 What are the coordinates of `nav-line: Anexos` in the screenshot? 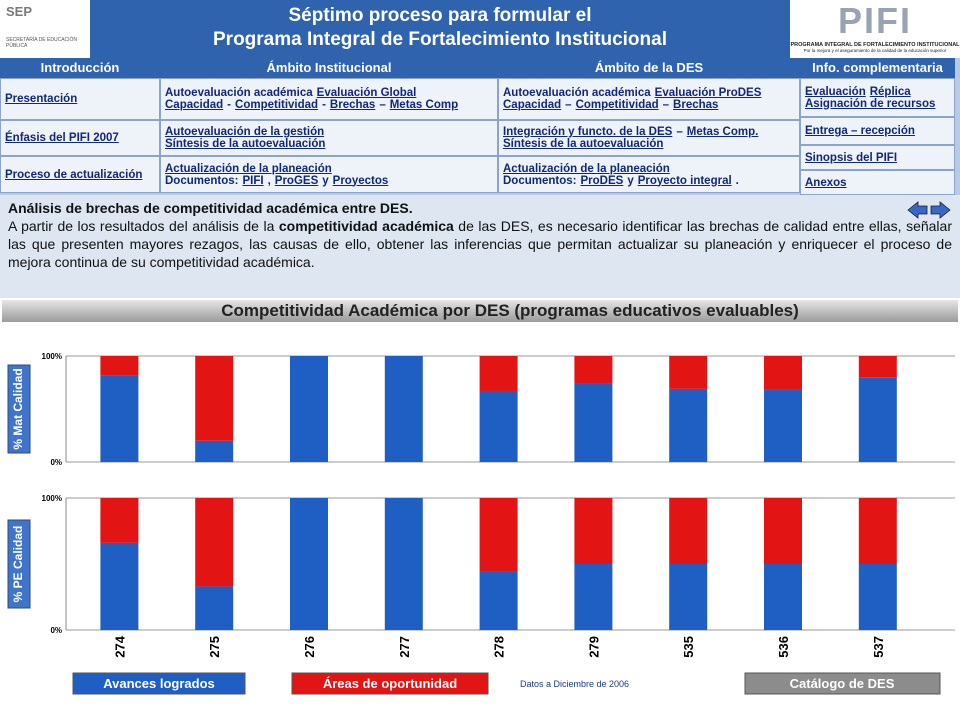 It's located at (877, 183).